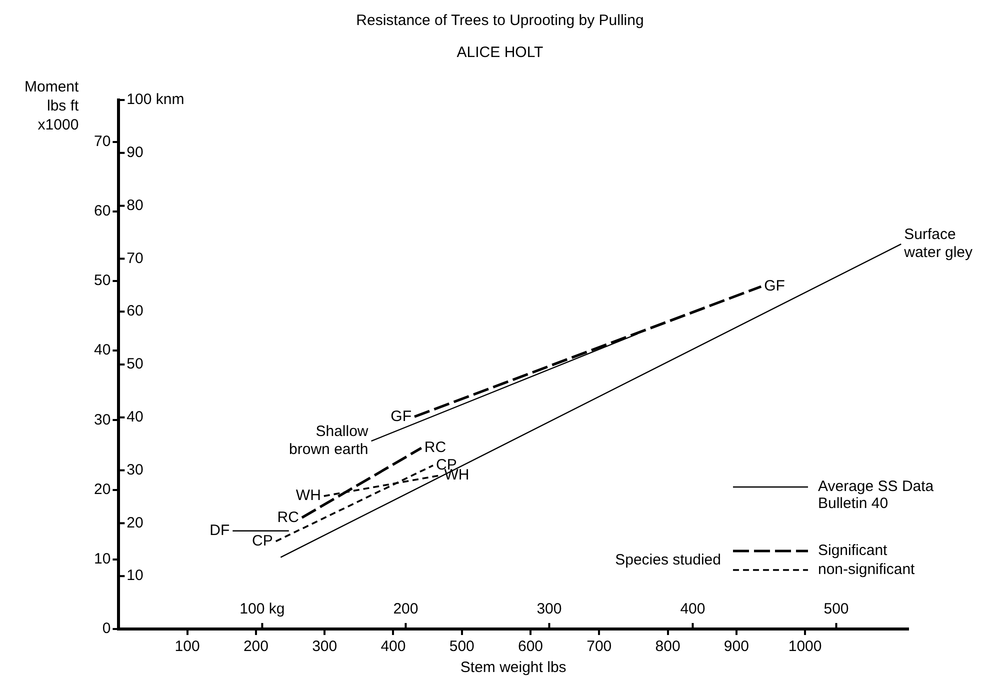  Describe the element at coordinates (393, 647) in the screenshot. I see `x-tick-label: 400` at that location.